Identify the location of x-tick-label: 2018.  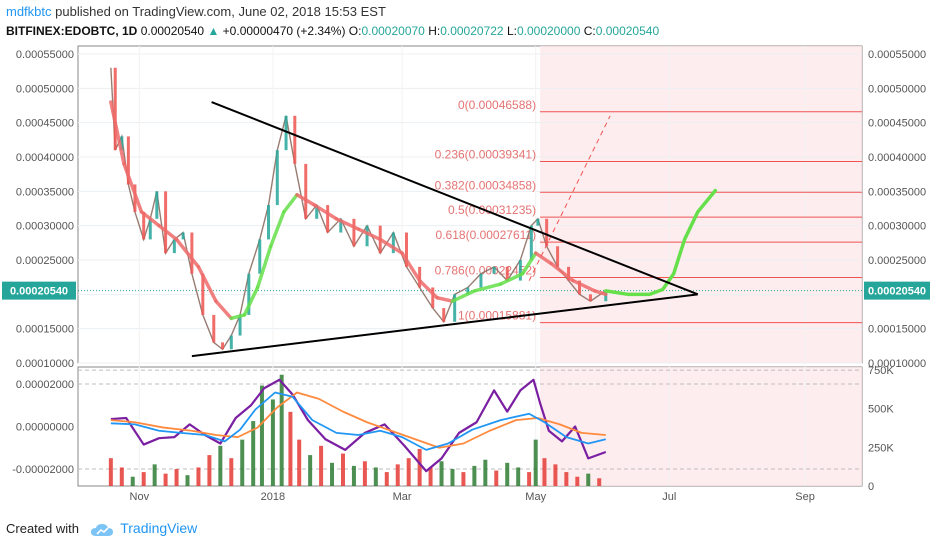
(273, 497).